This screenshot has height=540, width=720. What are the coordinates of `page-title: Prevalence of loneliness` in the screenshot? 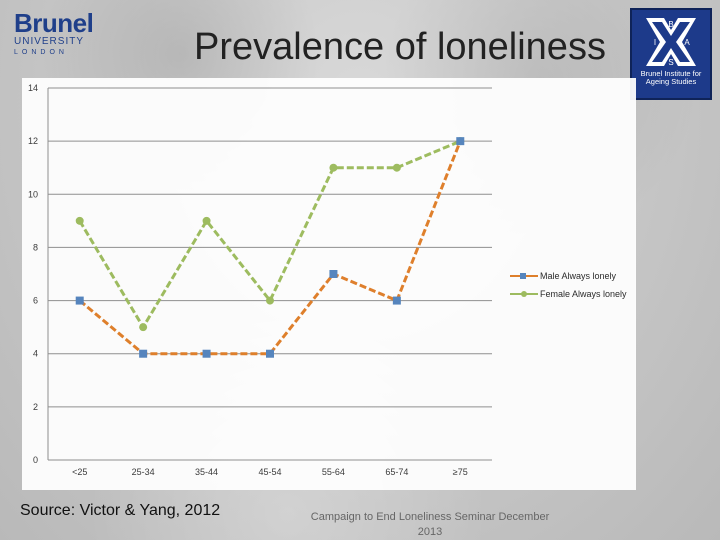 It's located at (400, 47).